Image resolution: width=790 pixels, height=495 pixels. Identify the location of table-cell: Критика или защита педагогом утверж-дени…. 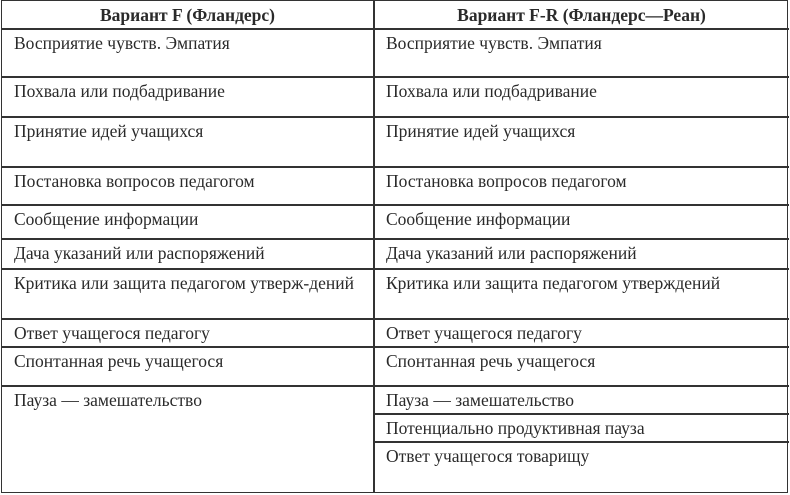
(184, 283).